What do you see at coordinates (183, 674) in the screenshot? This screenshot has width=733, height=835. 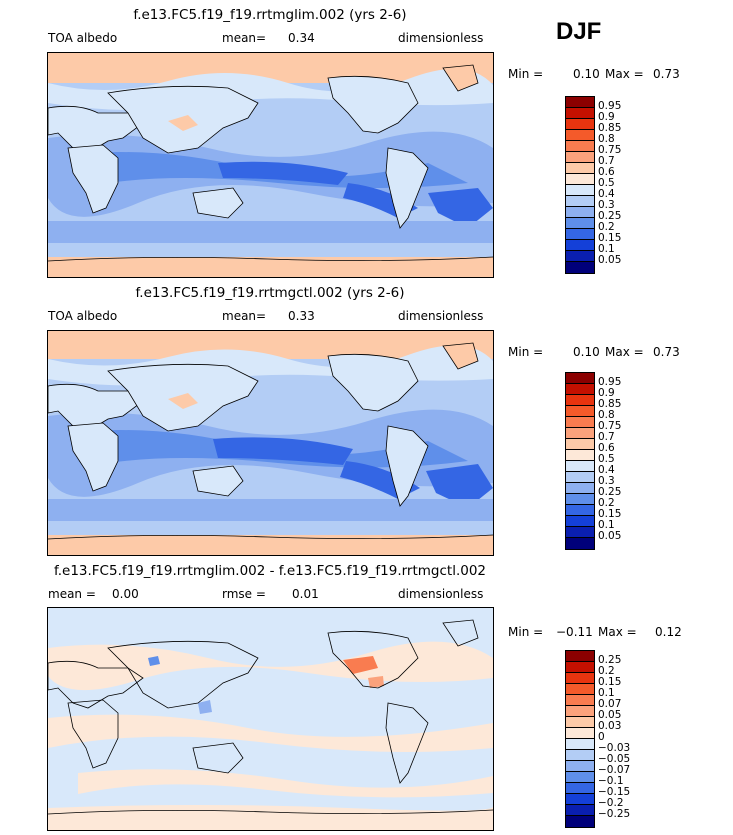 I see `asia-outline` at bounding box center [183, 674].